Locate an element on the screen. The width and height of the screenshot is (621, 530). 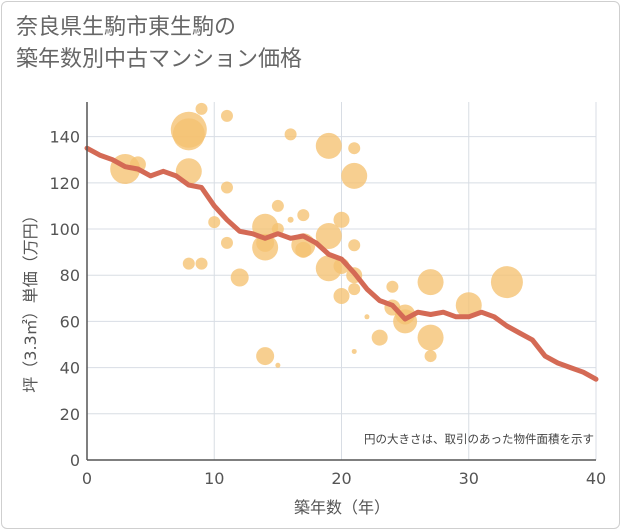
y-tick-label-5: 100 is located at coordinates (64, 229).